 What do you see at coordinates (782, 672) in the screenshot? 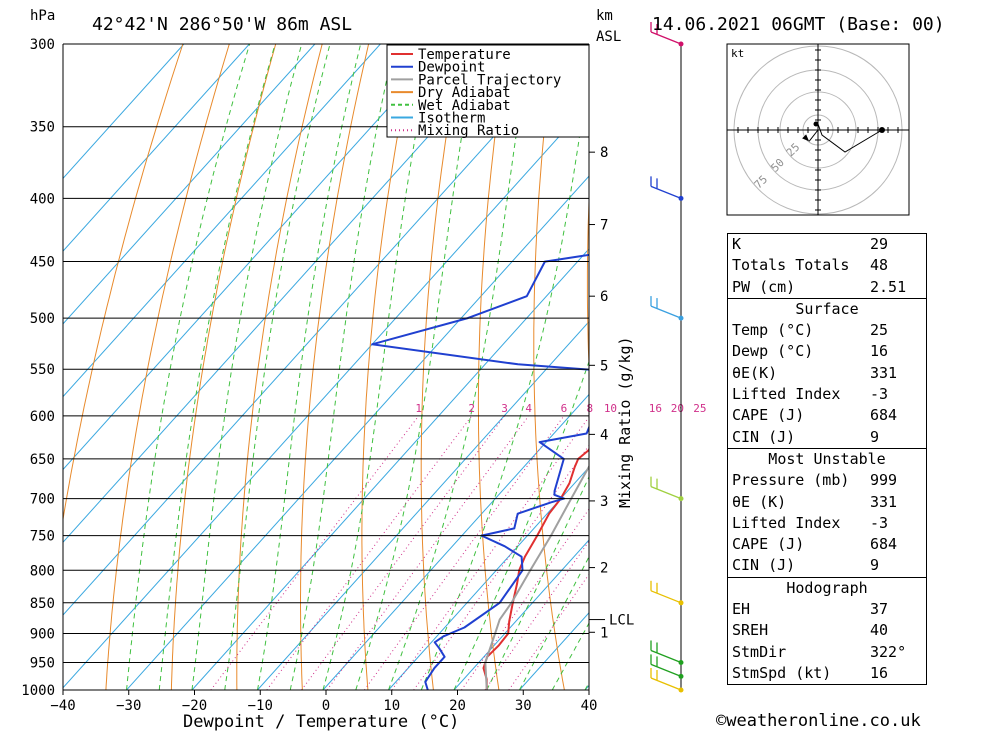
I see `stat-label: StmSpd (kt)` at bounding box center [782, 672].